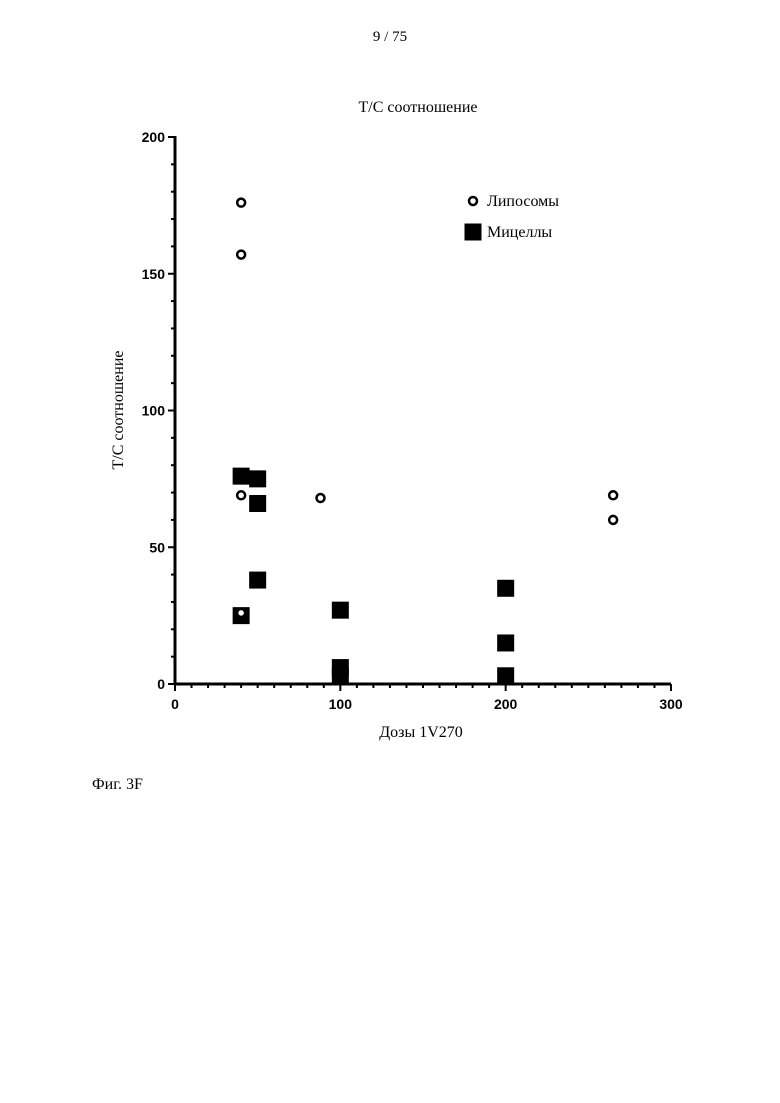 This screenshot has width=780, height=1103. Describe the element at coordinates (374, 576) in the screenshot. I see `series-micelles` at that location.